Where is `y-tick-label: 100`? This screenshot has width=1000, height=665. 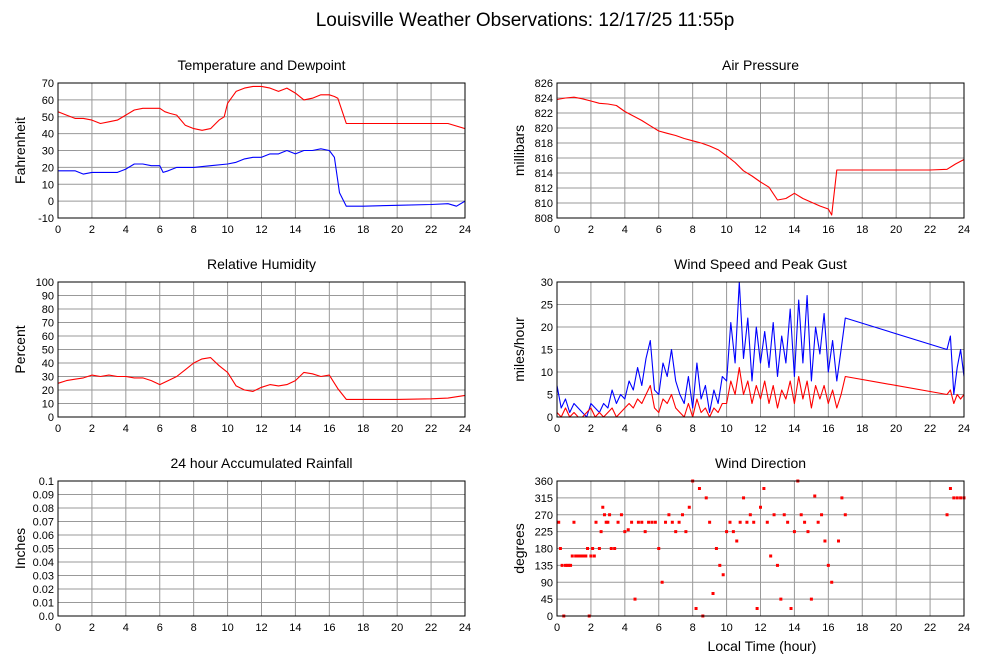
y-tick-label: 100 is located at coordinates (45, 283).